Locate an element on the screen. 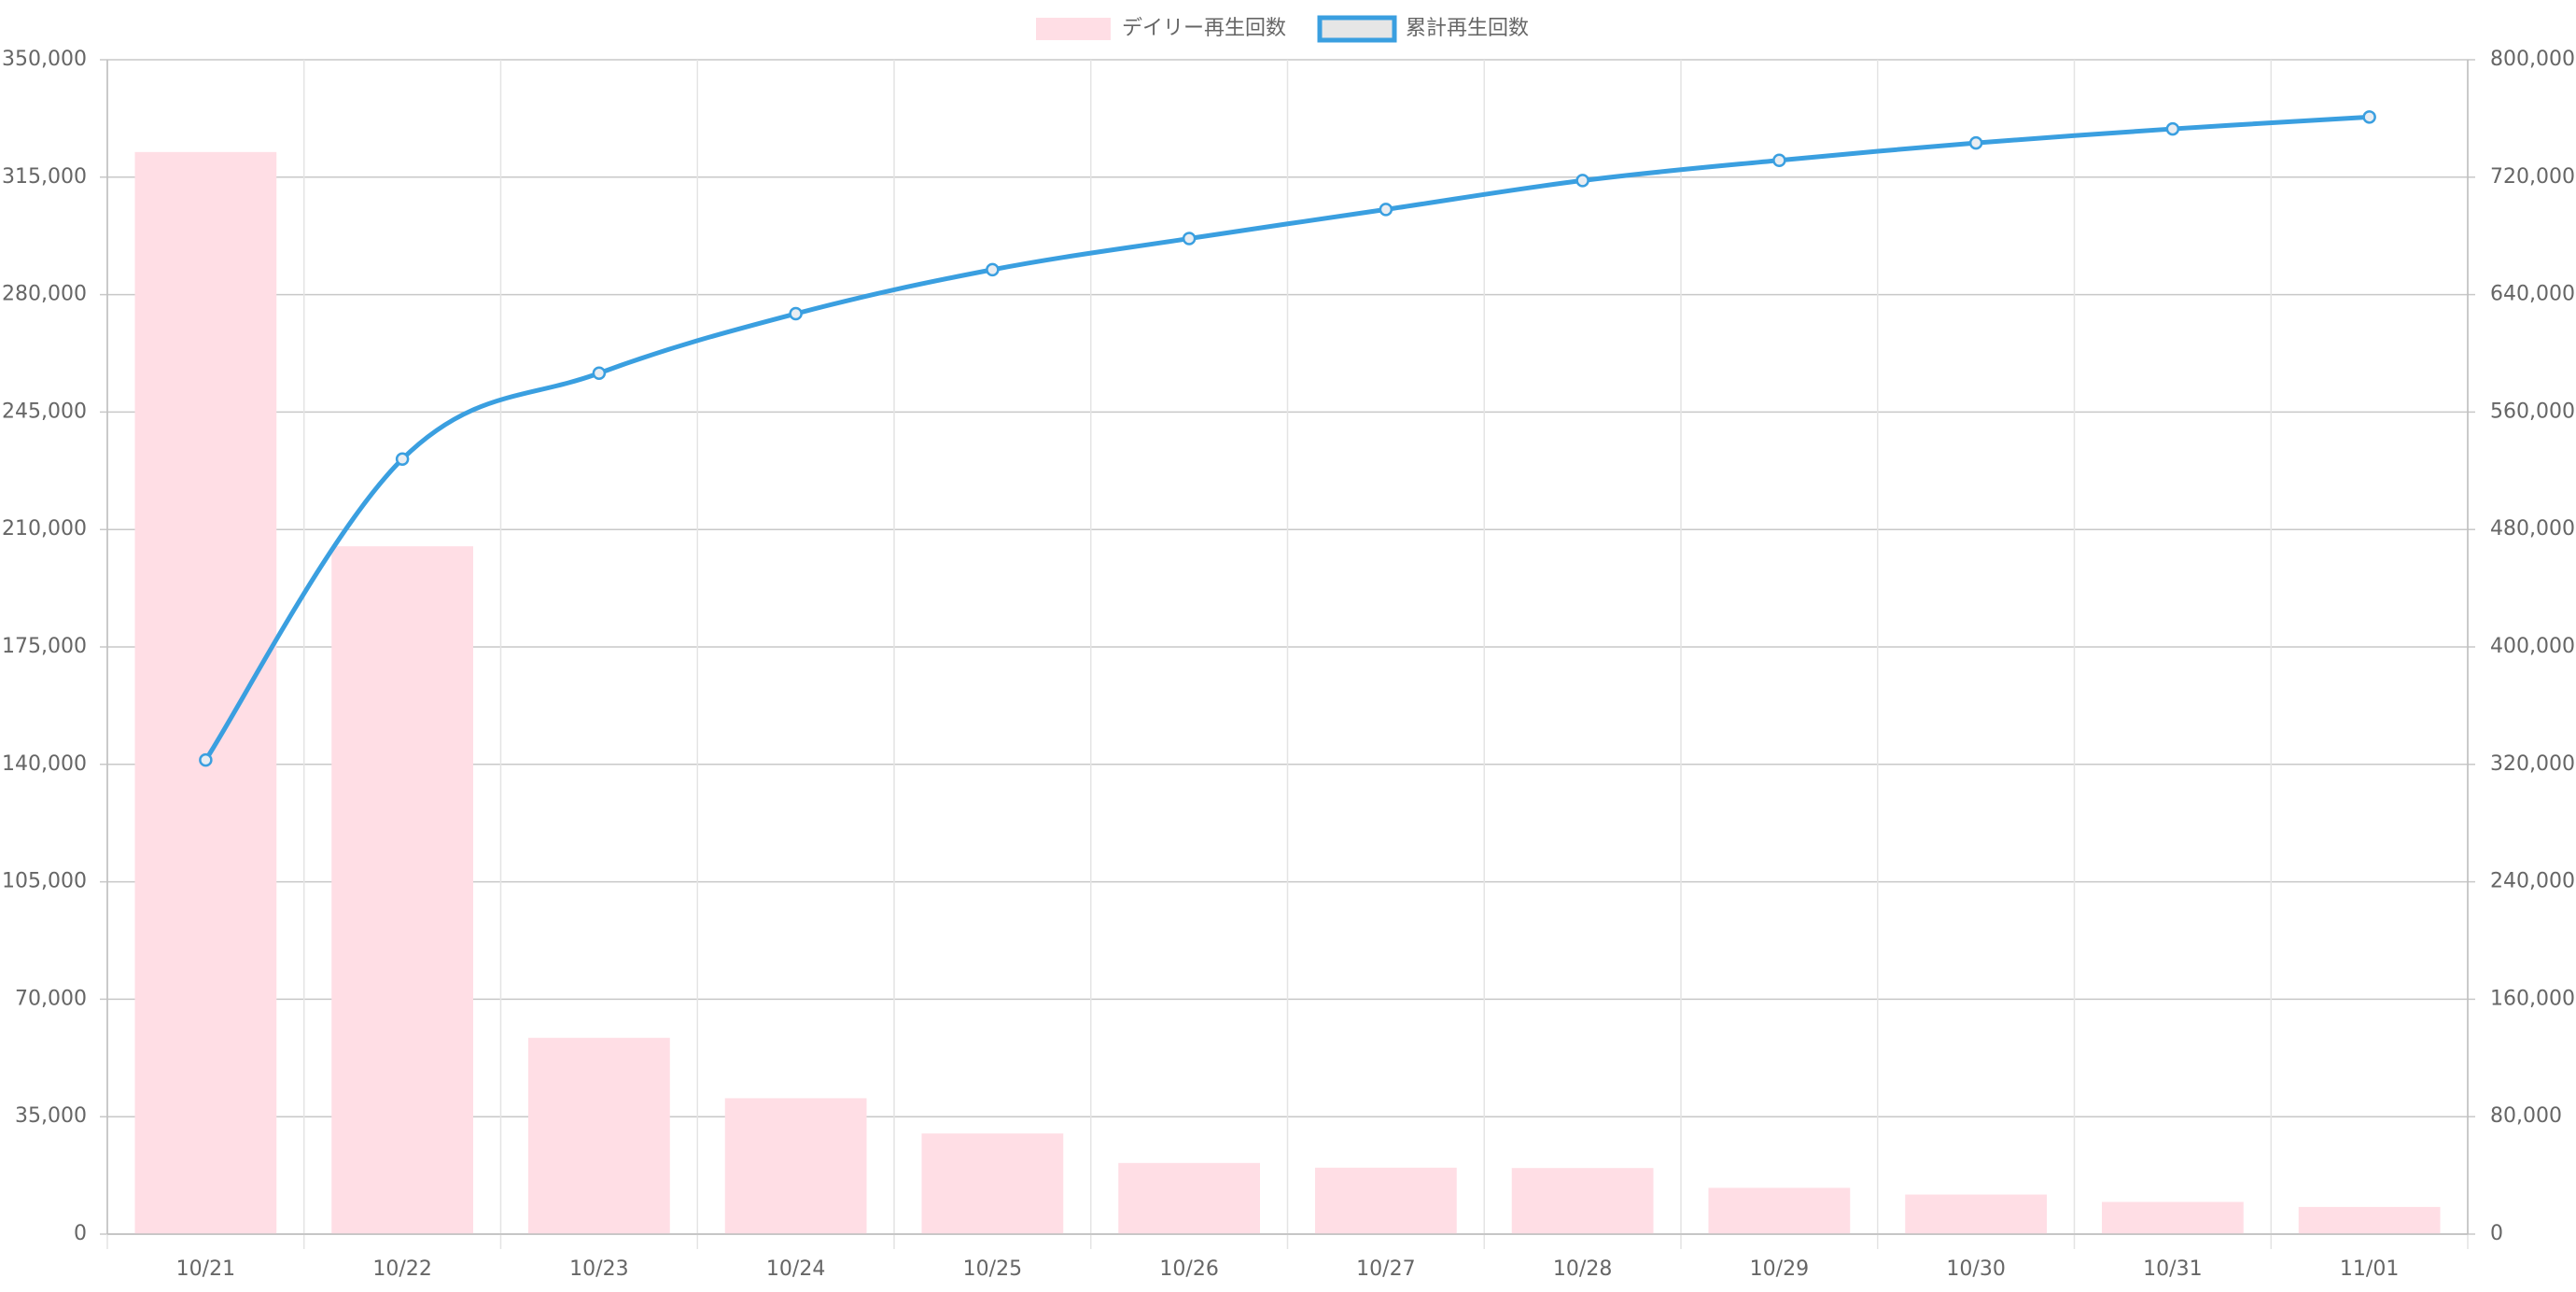 This screenshot has width=2576, height=1292. legend-swatch-daily-plays is located at coordinates (1073, 29).